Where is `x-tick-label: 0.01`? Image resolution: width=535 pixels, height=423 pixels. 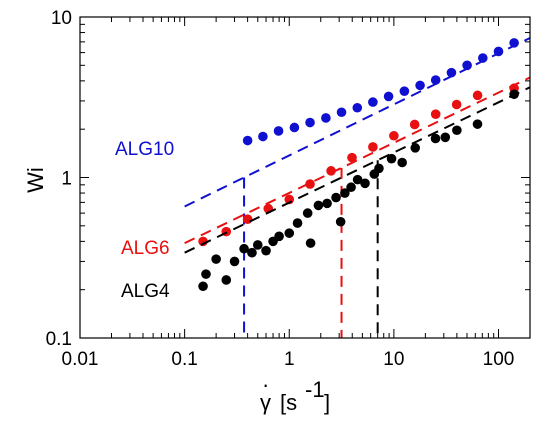 x-tick-label: 0.01 is located at coordinates (80, 359).